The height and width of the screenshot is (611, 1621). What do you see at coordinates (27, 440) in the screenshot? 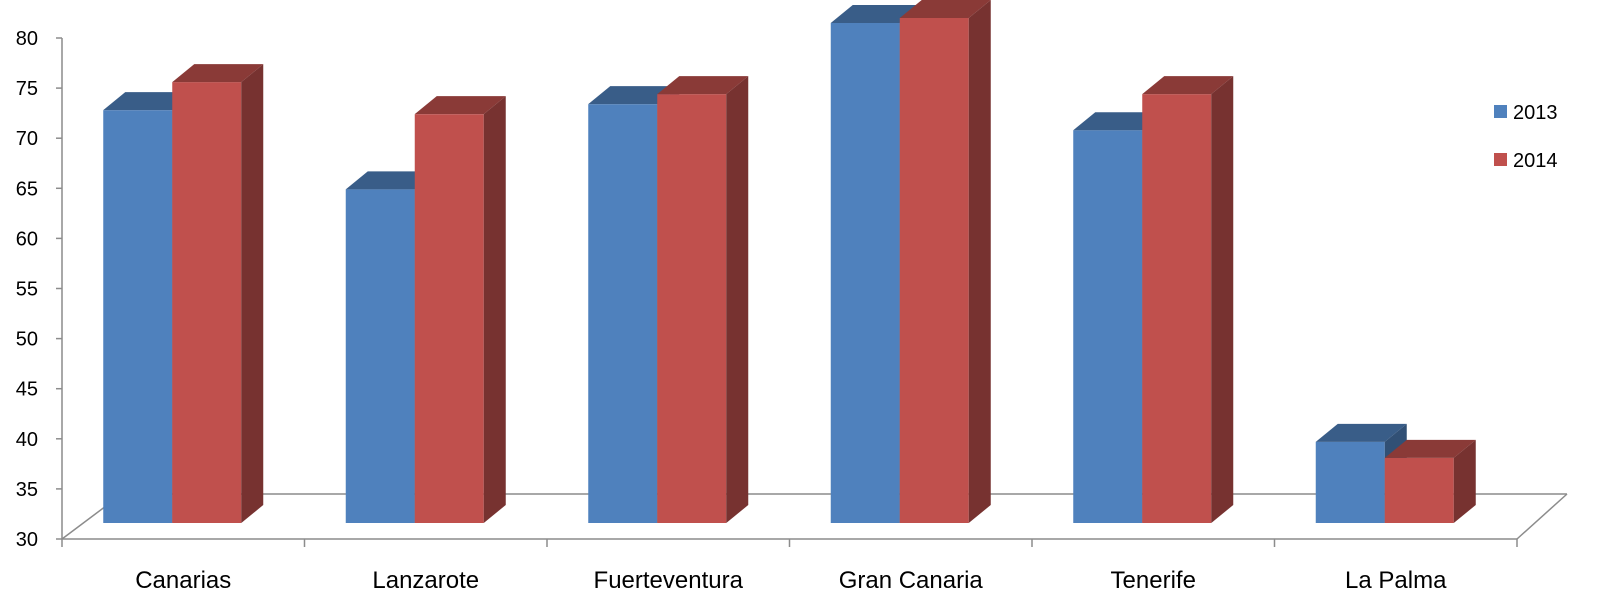
I see `y-tick-label: 40` at bounding box center [27, 440].